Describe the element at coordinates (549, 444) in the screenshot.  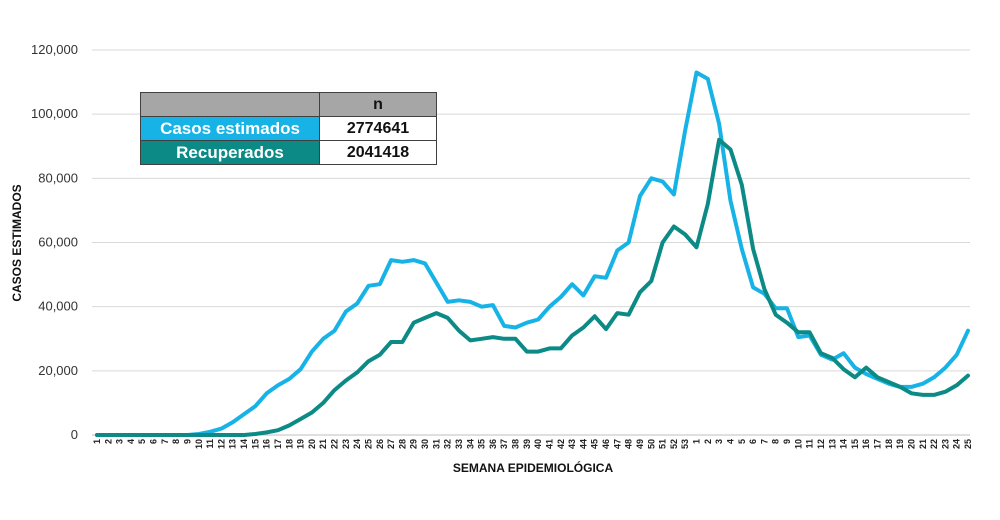
I see `x-tick-label: 41` at that location.